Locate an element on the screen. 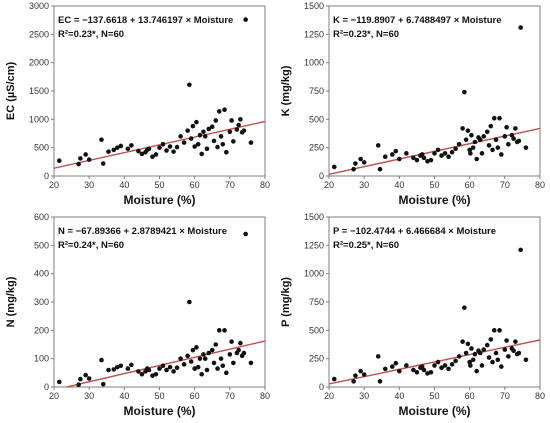  y-tick-label: 500 is located at coordinates (41, 245).